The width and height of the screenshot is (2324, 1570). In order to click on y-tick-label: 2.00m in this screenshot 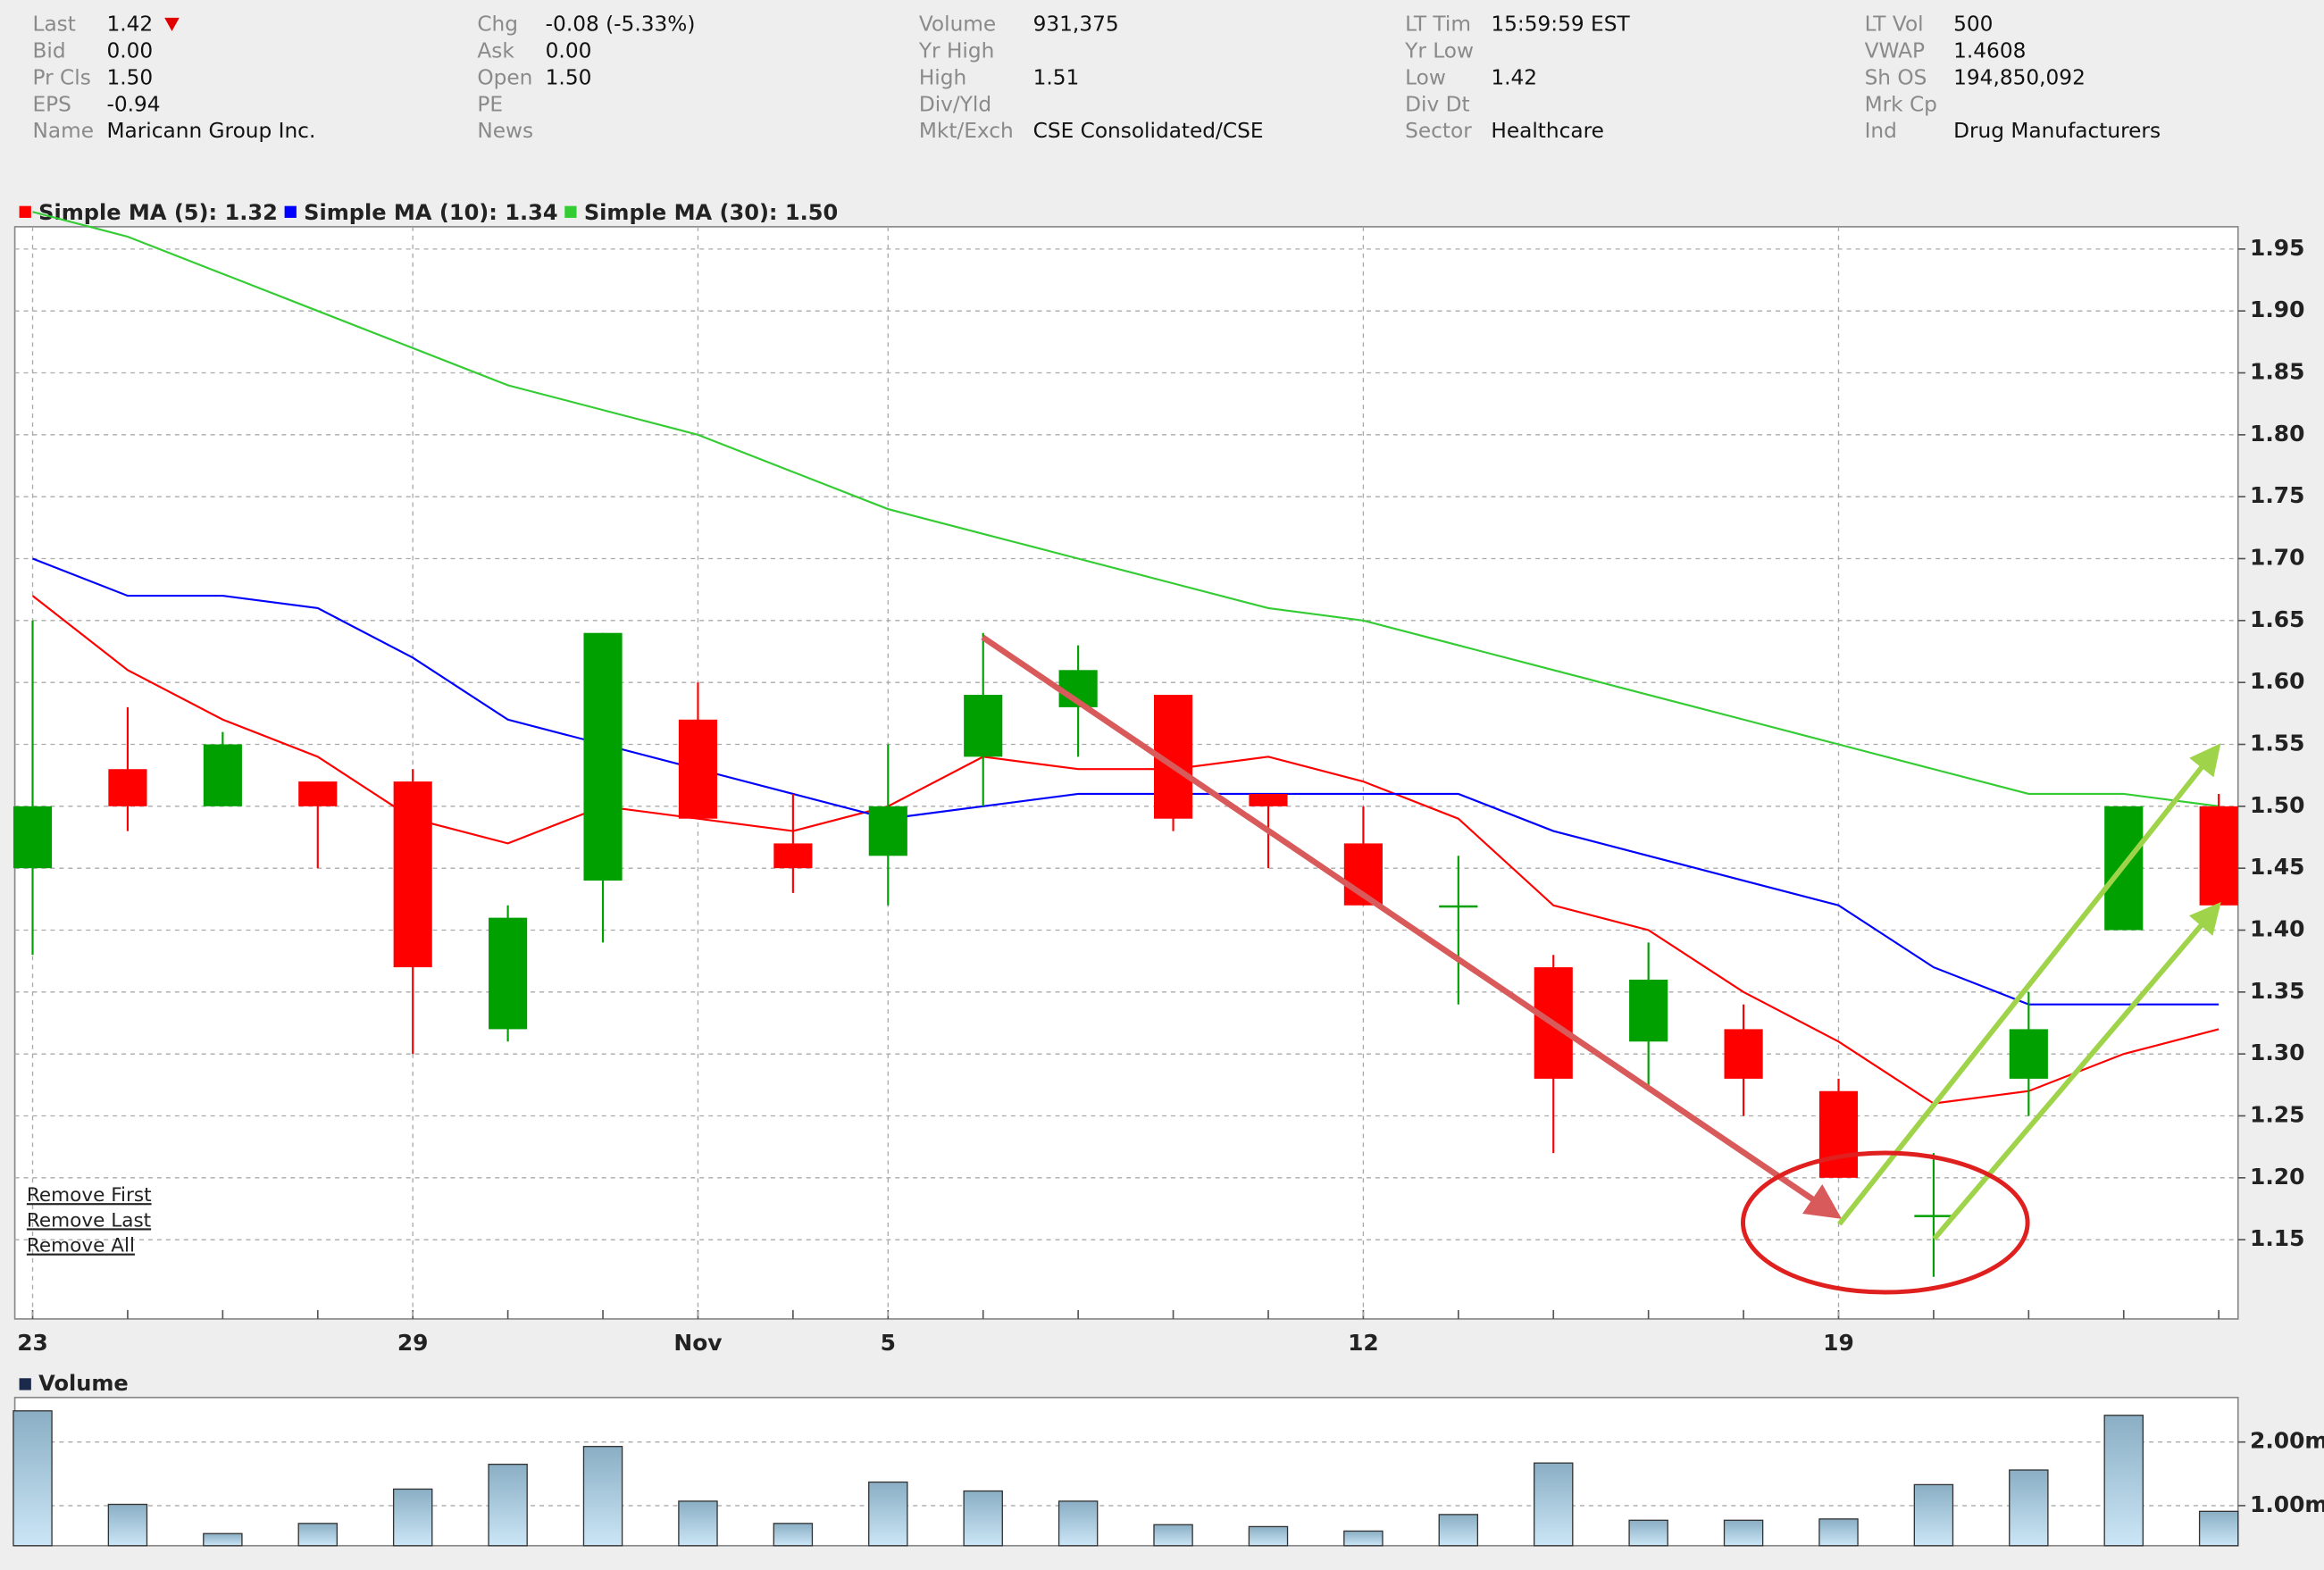, I will do `click(2287, 1441)`.